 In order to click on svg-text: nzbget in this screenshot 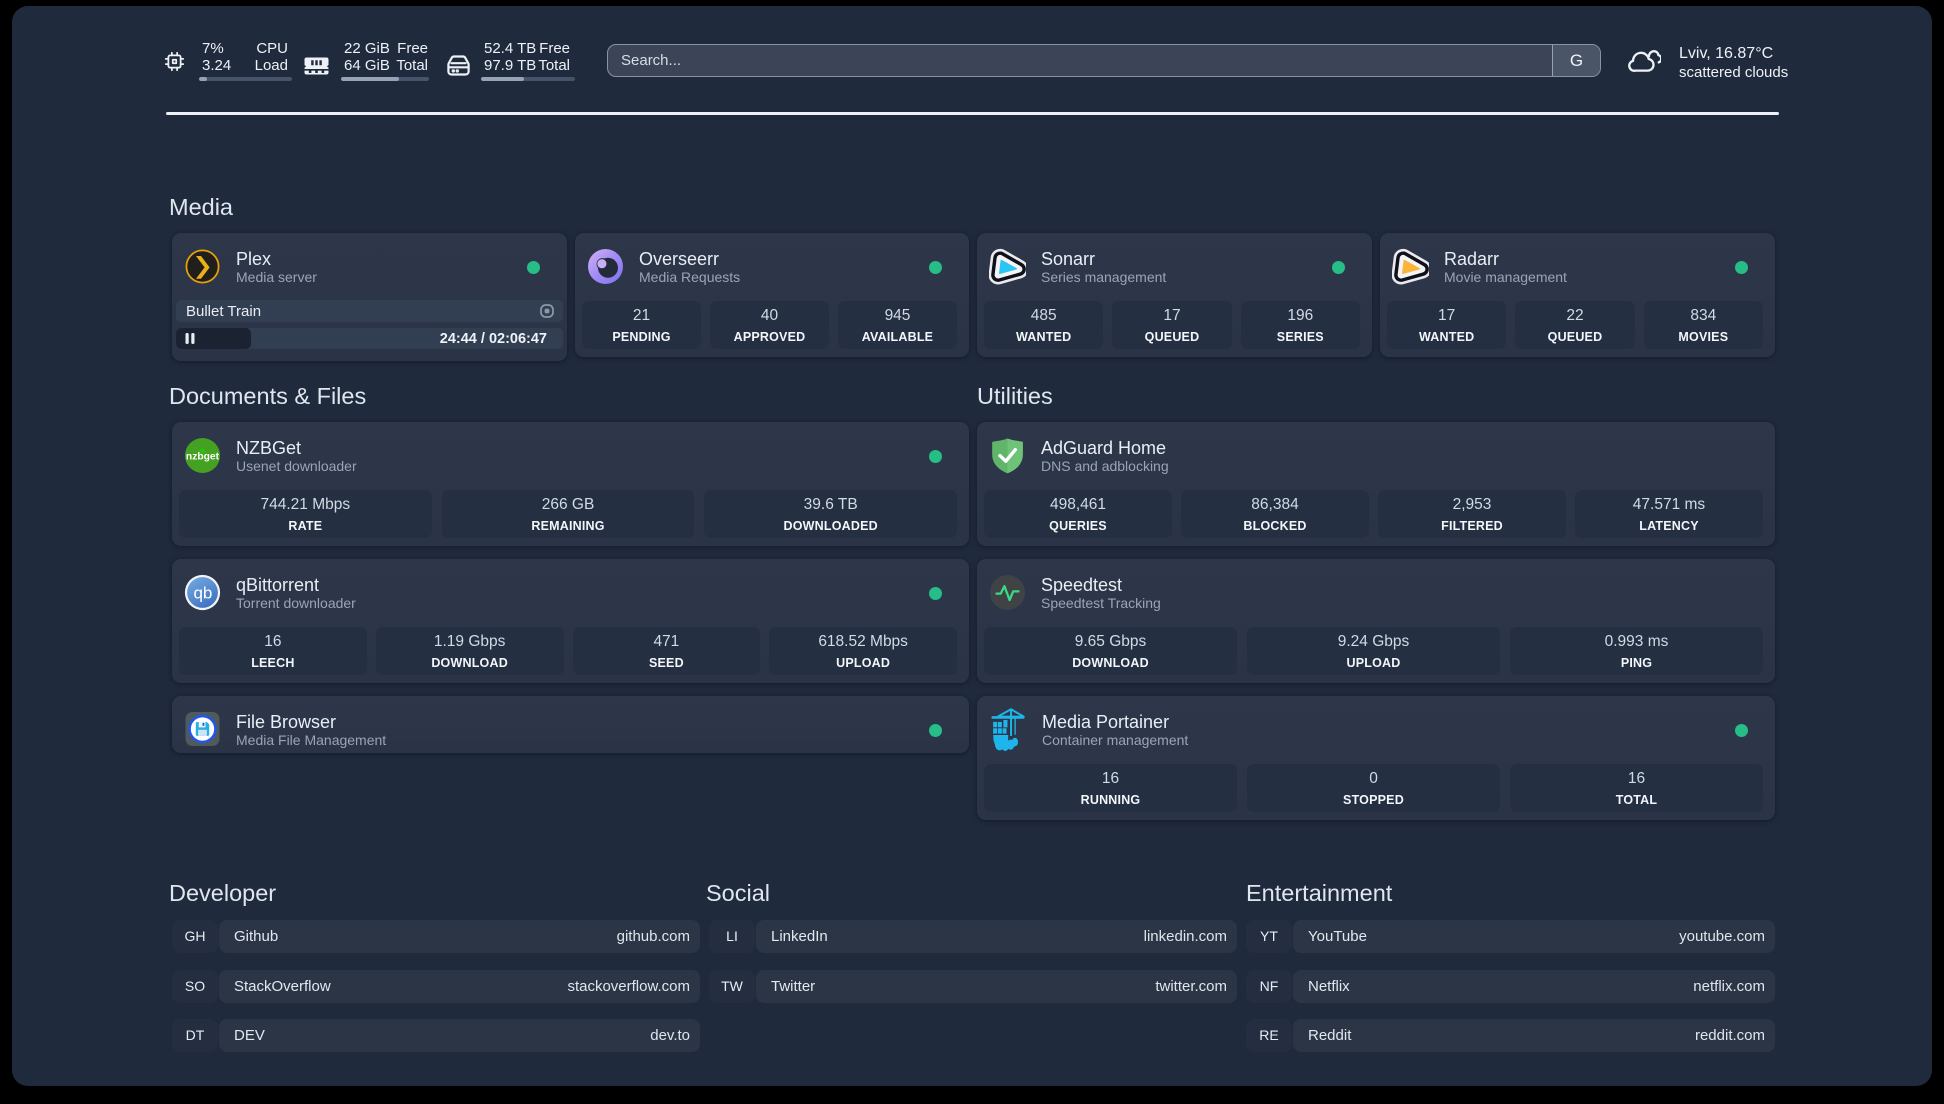, I will do `click(203, 456)`.